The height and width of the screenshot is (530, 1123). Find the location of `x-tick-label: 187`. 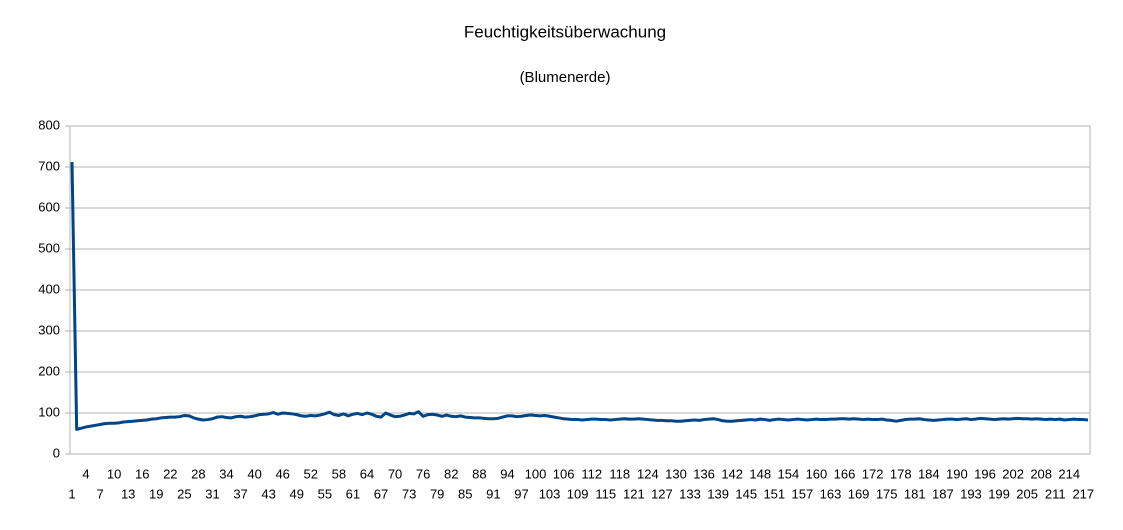

x-tick-label: 187 is located at coordinates (943, 493).